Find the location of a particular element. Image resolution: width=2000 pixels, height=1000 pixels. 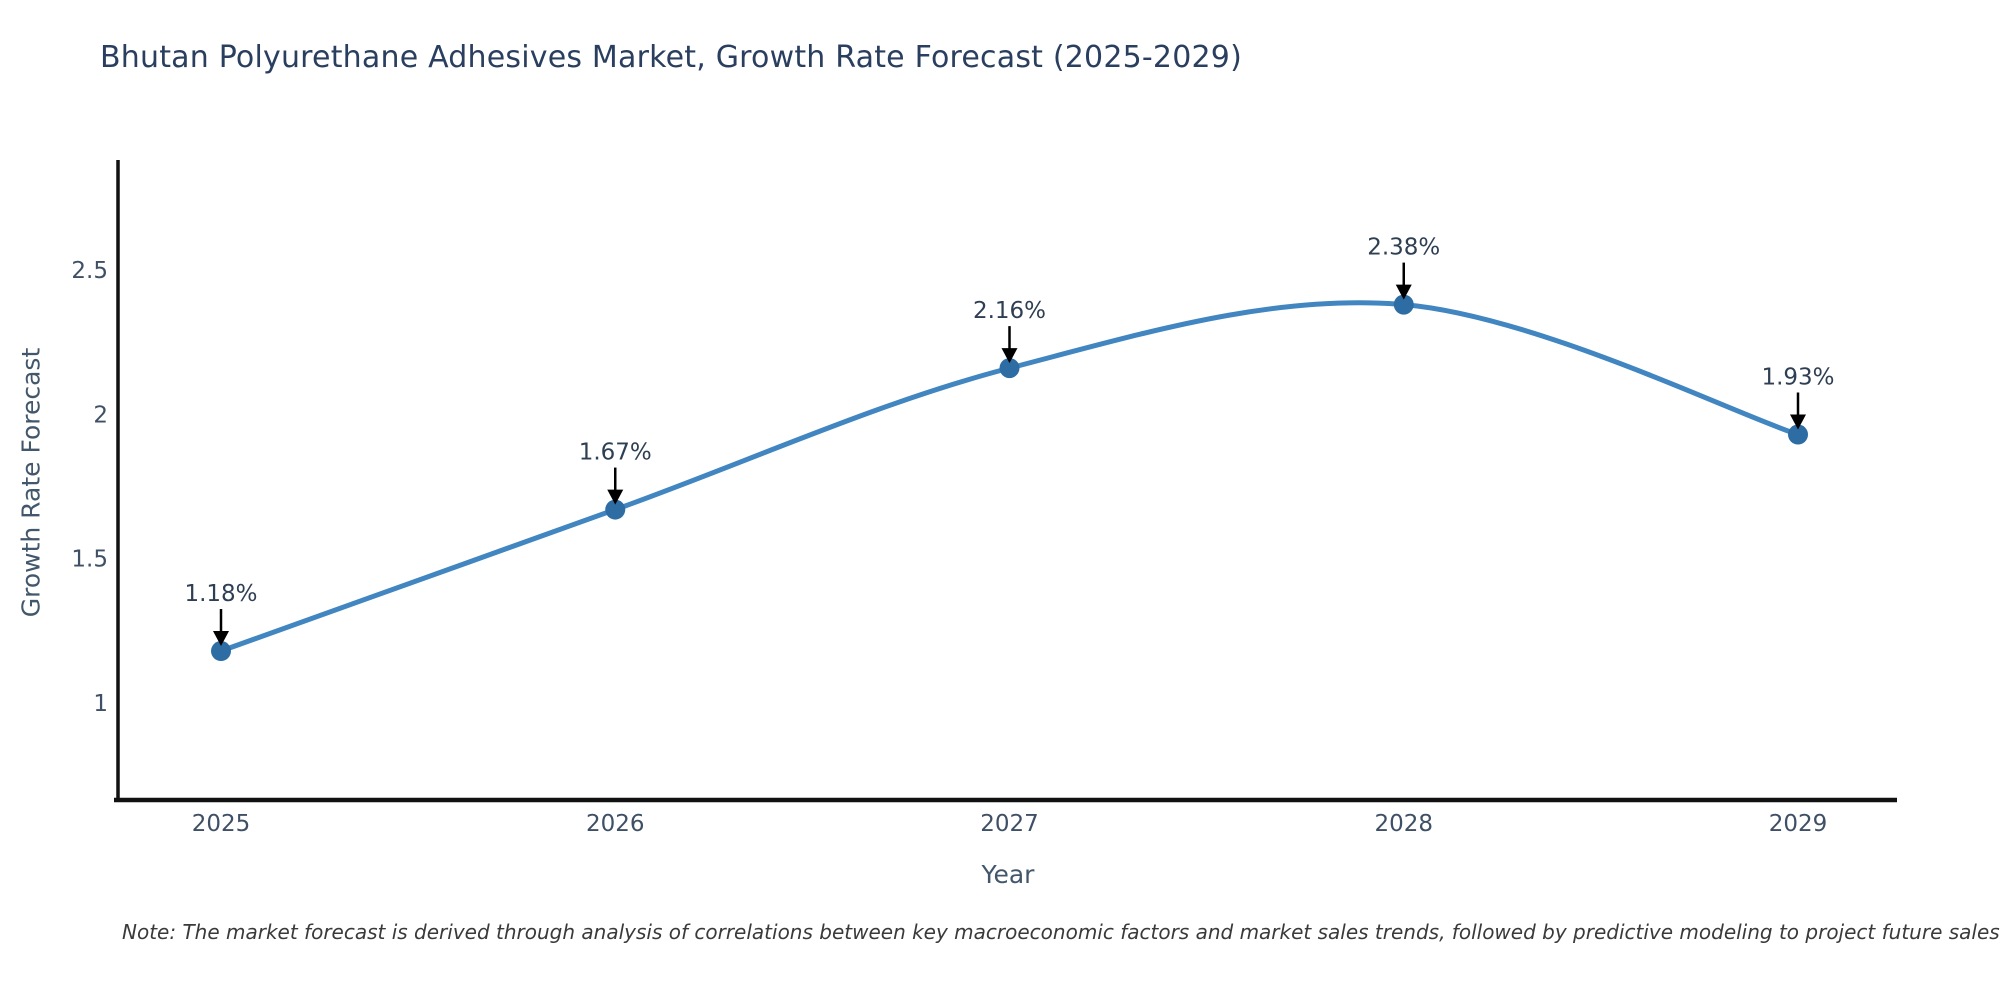

x-tick-label: 2029 is located at coordinates (1798, 824).